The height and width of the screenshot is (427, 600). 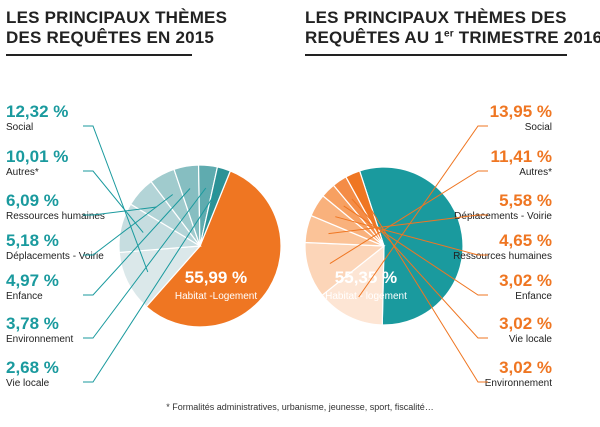 I want to click on pie-slice-vie-locale, so click(x=215, y=206).